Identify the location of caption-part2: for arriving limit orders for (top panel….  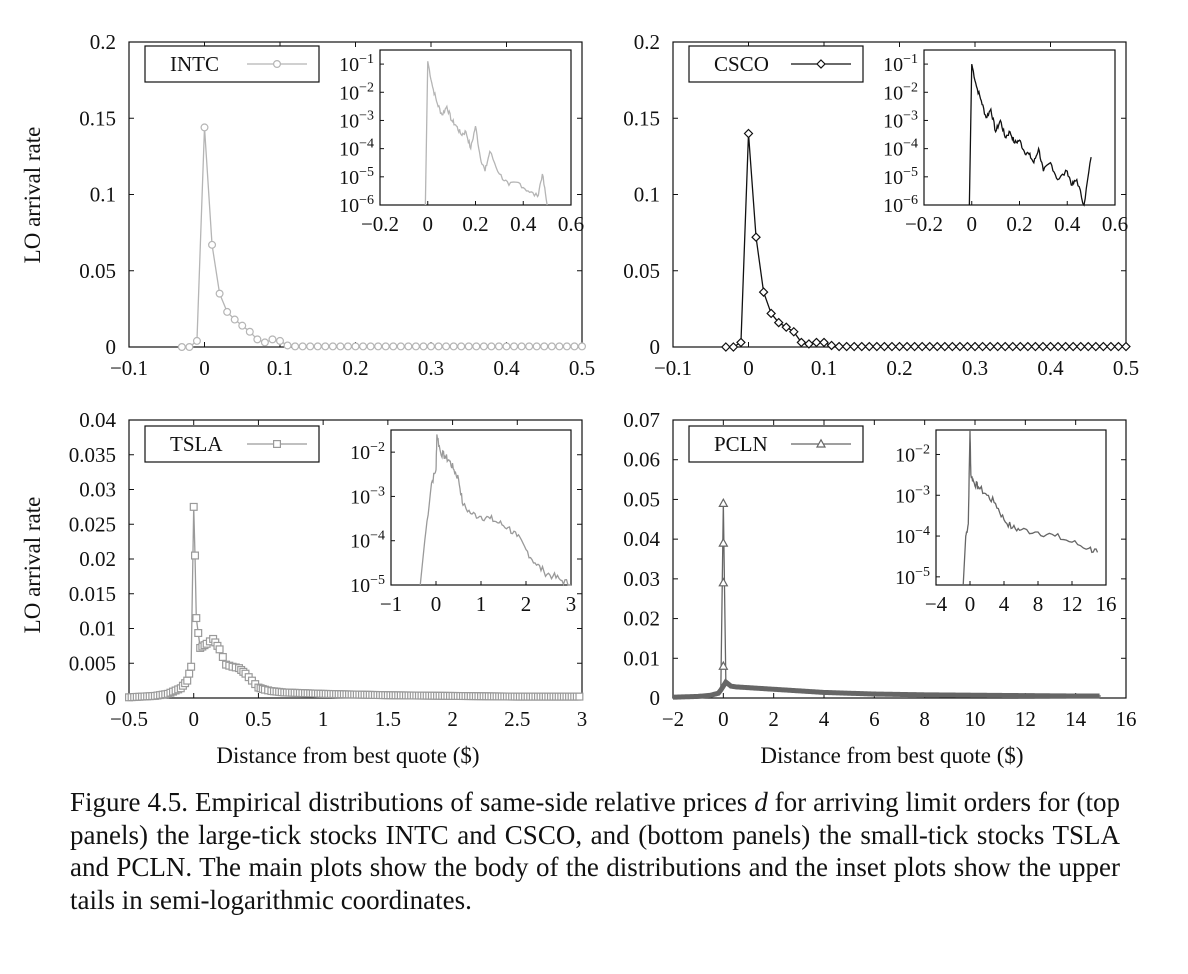
(595, 851).